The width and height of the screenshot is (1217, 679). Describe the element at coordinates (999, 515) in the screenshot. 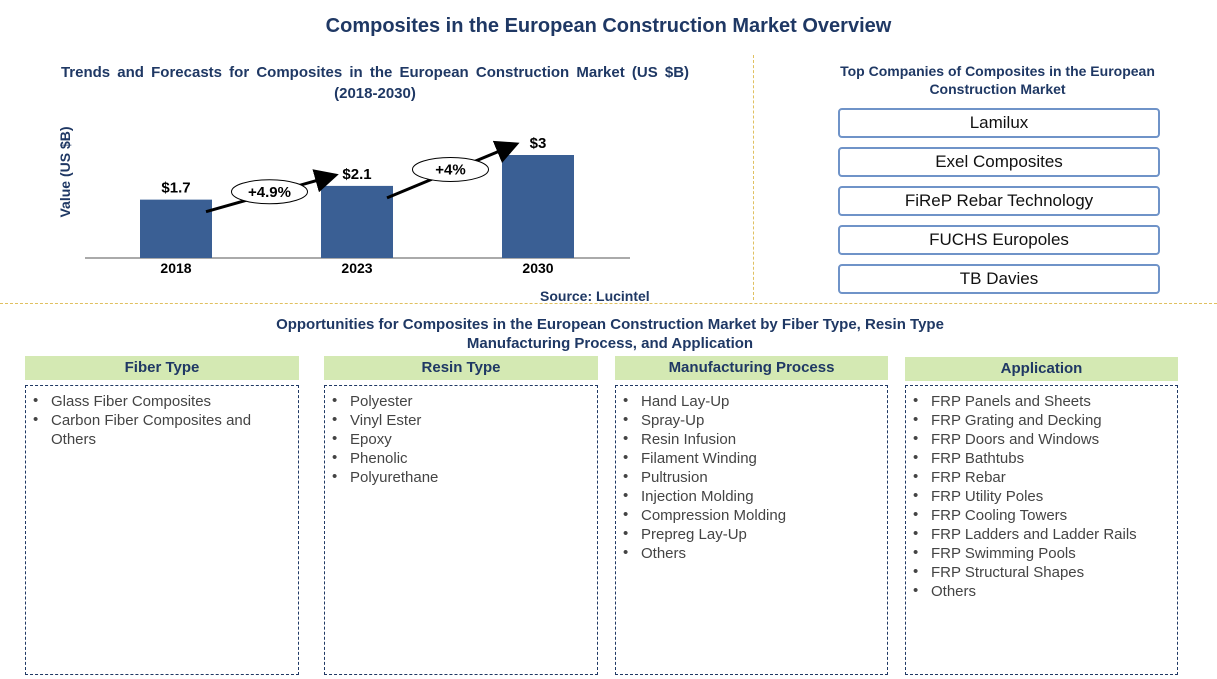

I see `list-item: FRP Cooling Towers` at that location.